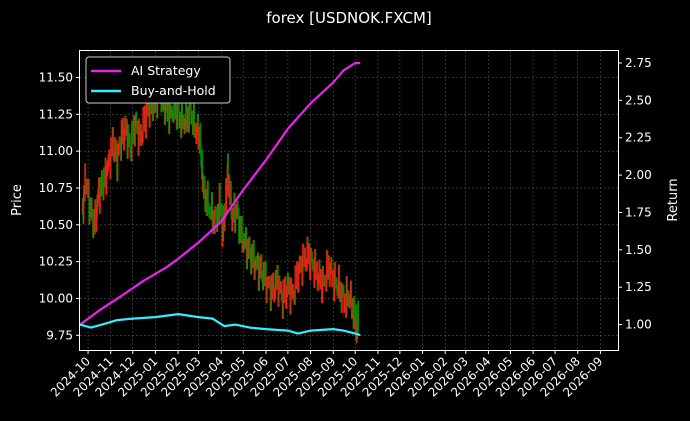 The width and height of the screenshot is (690, 421). Describe the element at coordinates (56, 151) in the screenshot. I see `y-tick-label: 11.00` at that location.